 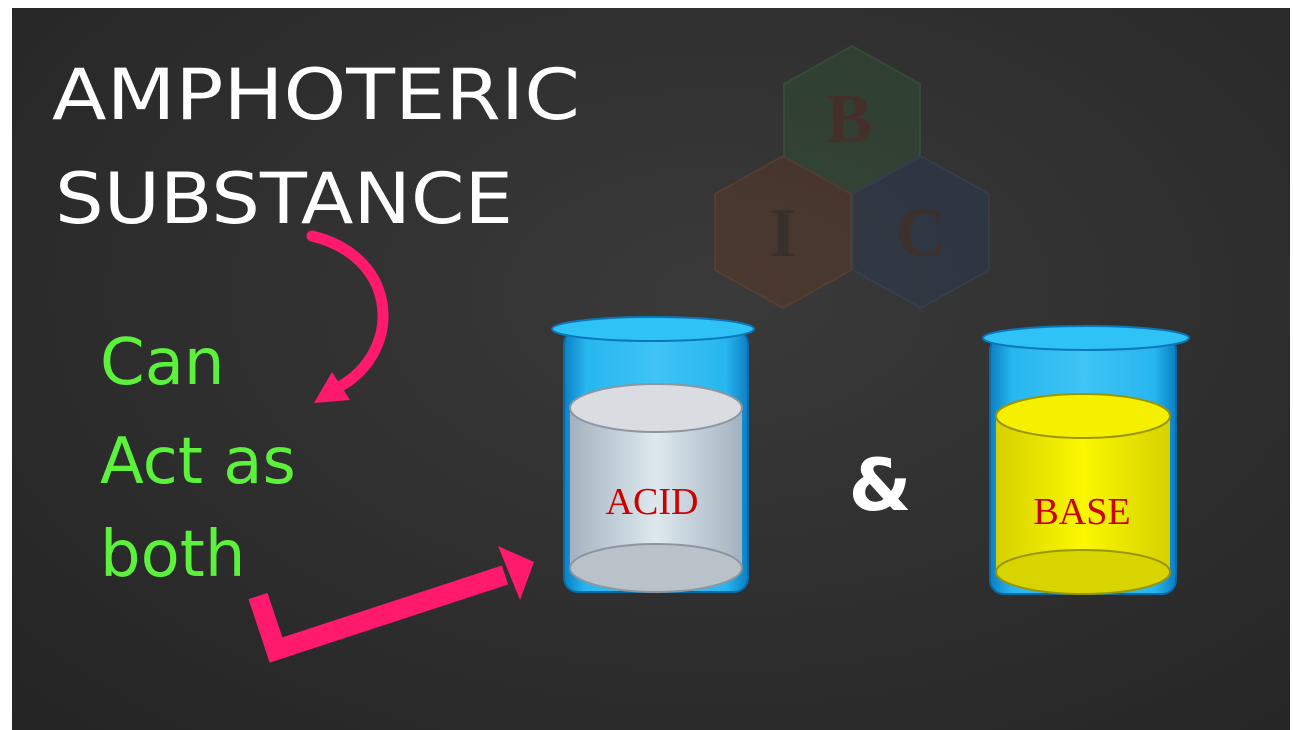 I want to click on base-beaker: BASE, so click(x=1086, y=460).